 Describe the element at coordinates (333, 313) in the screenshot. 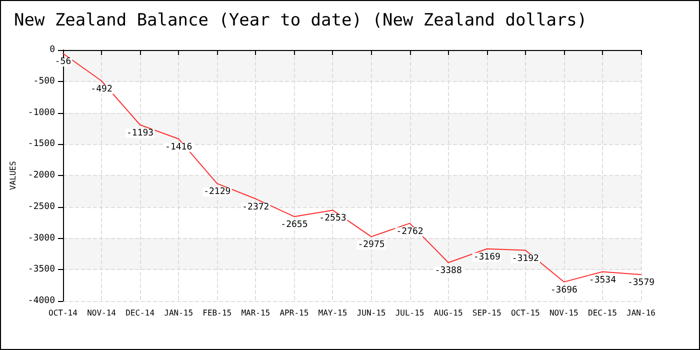

I see `x-tick-label: MAY-15` at that location.